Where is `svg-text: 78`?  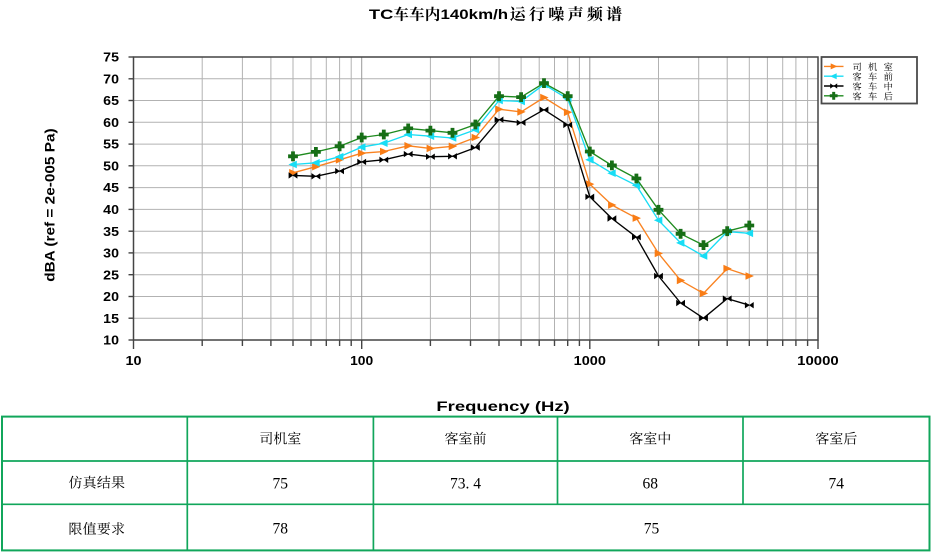 svg-text: 78 is located at coordinates (281, 529).